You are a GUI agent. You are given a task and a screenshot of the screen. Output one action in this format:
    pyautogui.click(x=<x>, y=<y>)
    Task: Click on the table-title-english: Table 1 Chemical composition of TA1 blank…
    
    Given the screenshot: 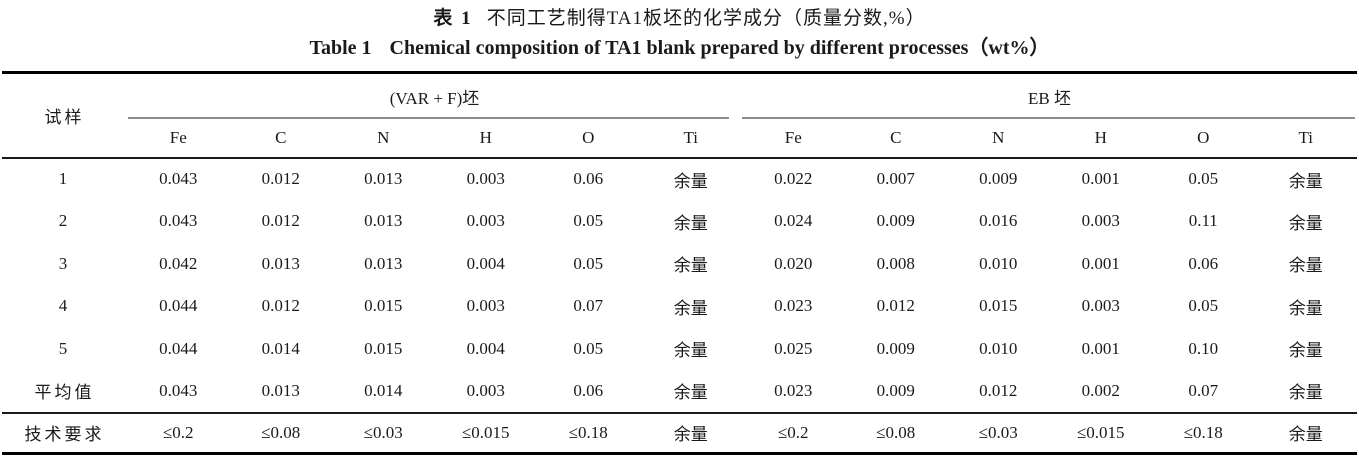 What is the action you would take?
    pyautogui.click(x=679, y=48)
    